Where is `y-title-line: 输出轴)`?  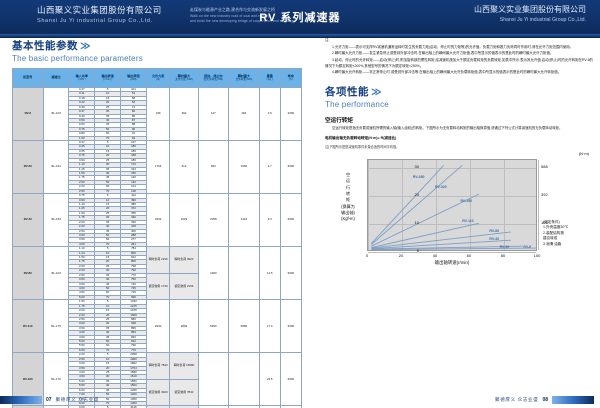
y-title-line: 输出轴) is located at coordinates (348, 213).